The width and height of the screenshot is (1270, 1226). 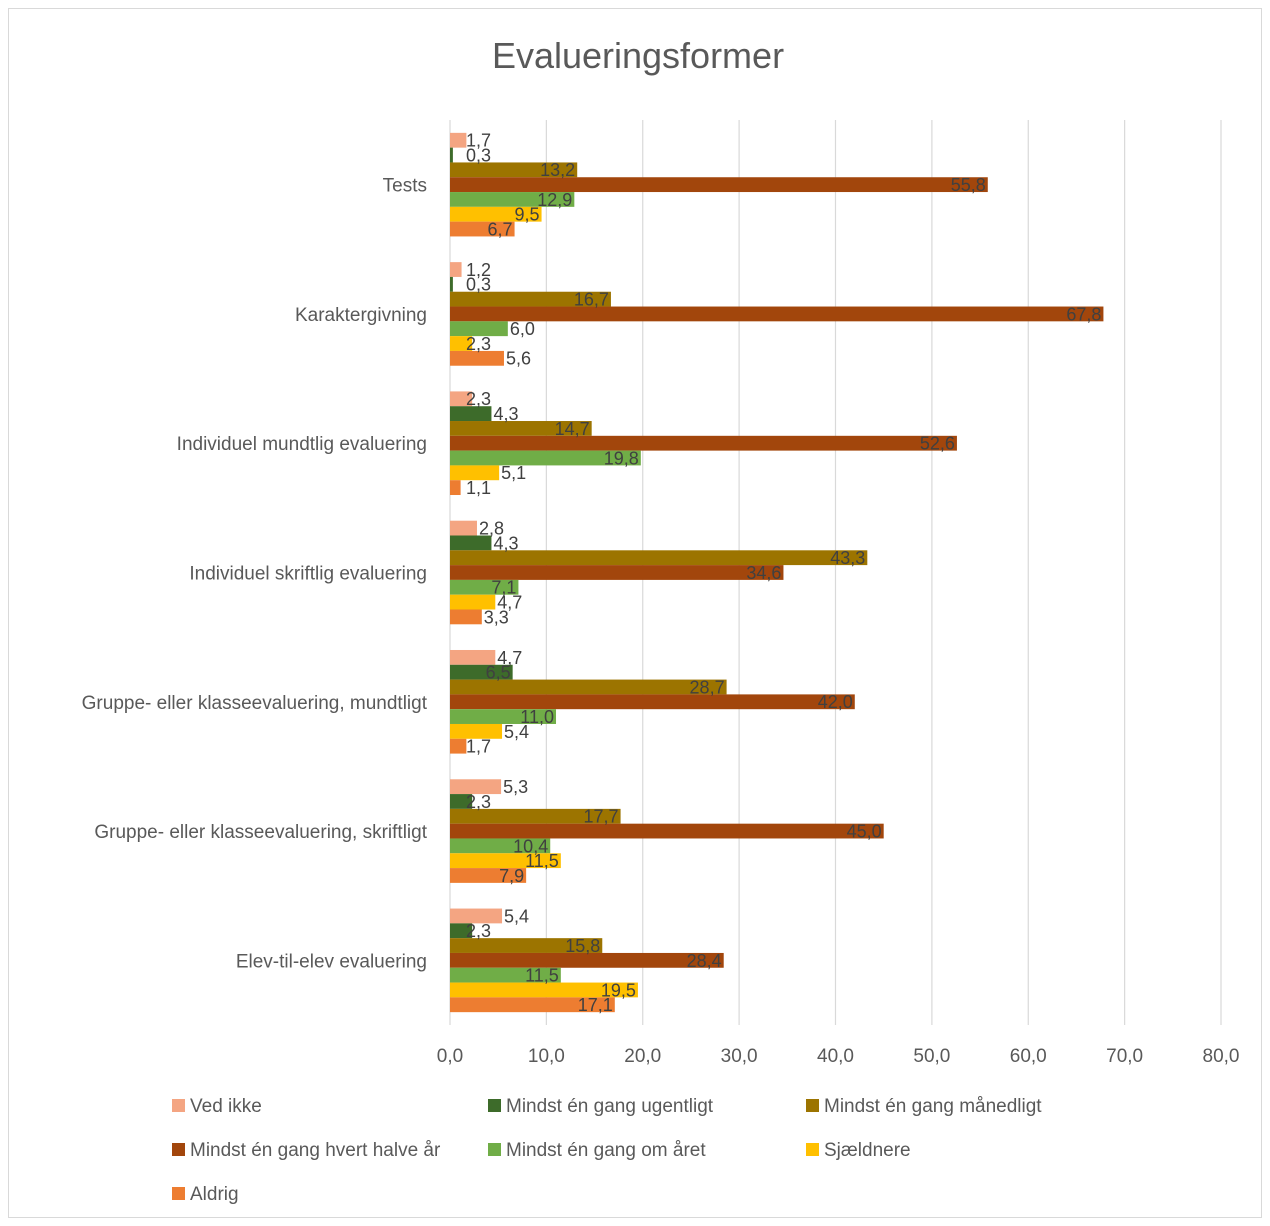 I want to click on data-label-6-3: 28,4, so click(x=704, y=961).